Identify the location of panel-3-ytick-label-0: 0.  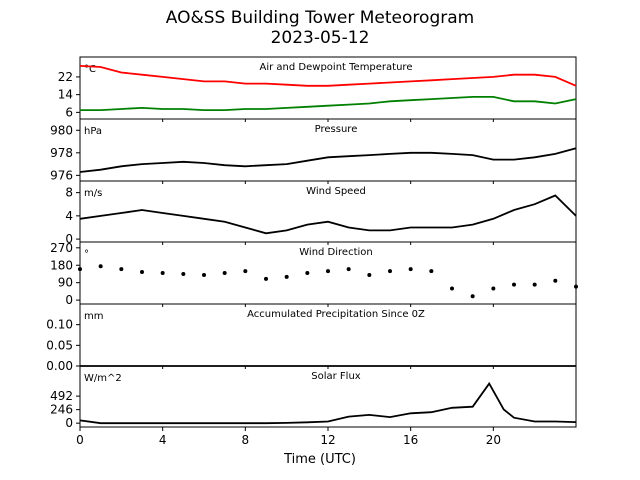
(69, 239).